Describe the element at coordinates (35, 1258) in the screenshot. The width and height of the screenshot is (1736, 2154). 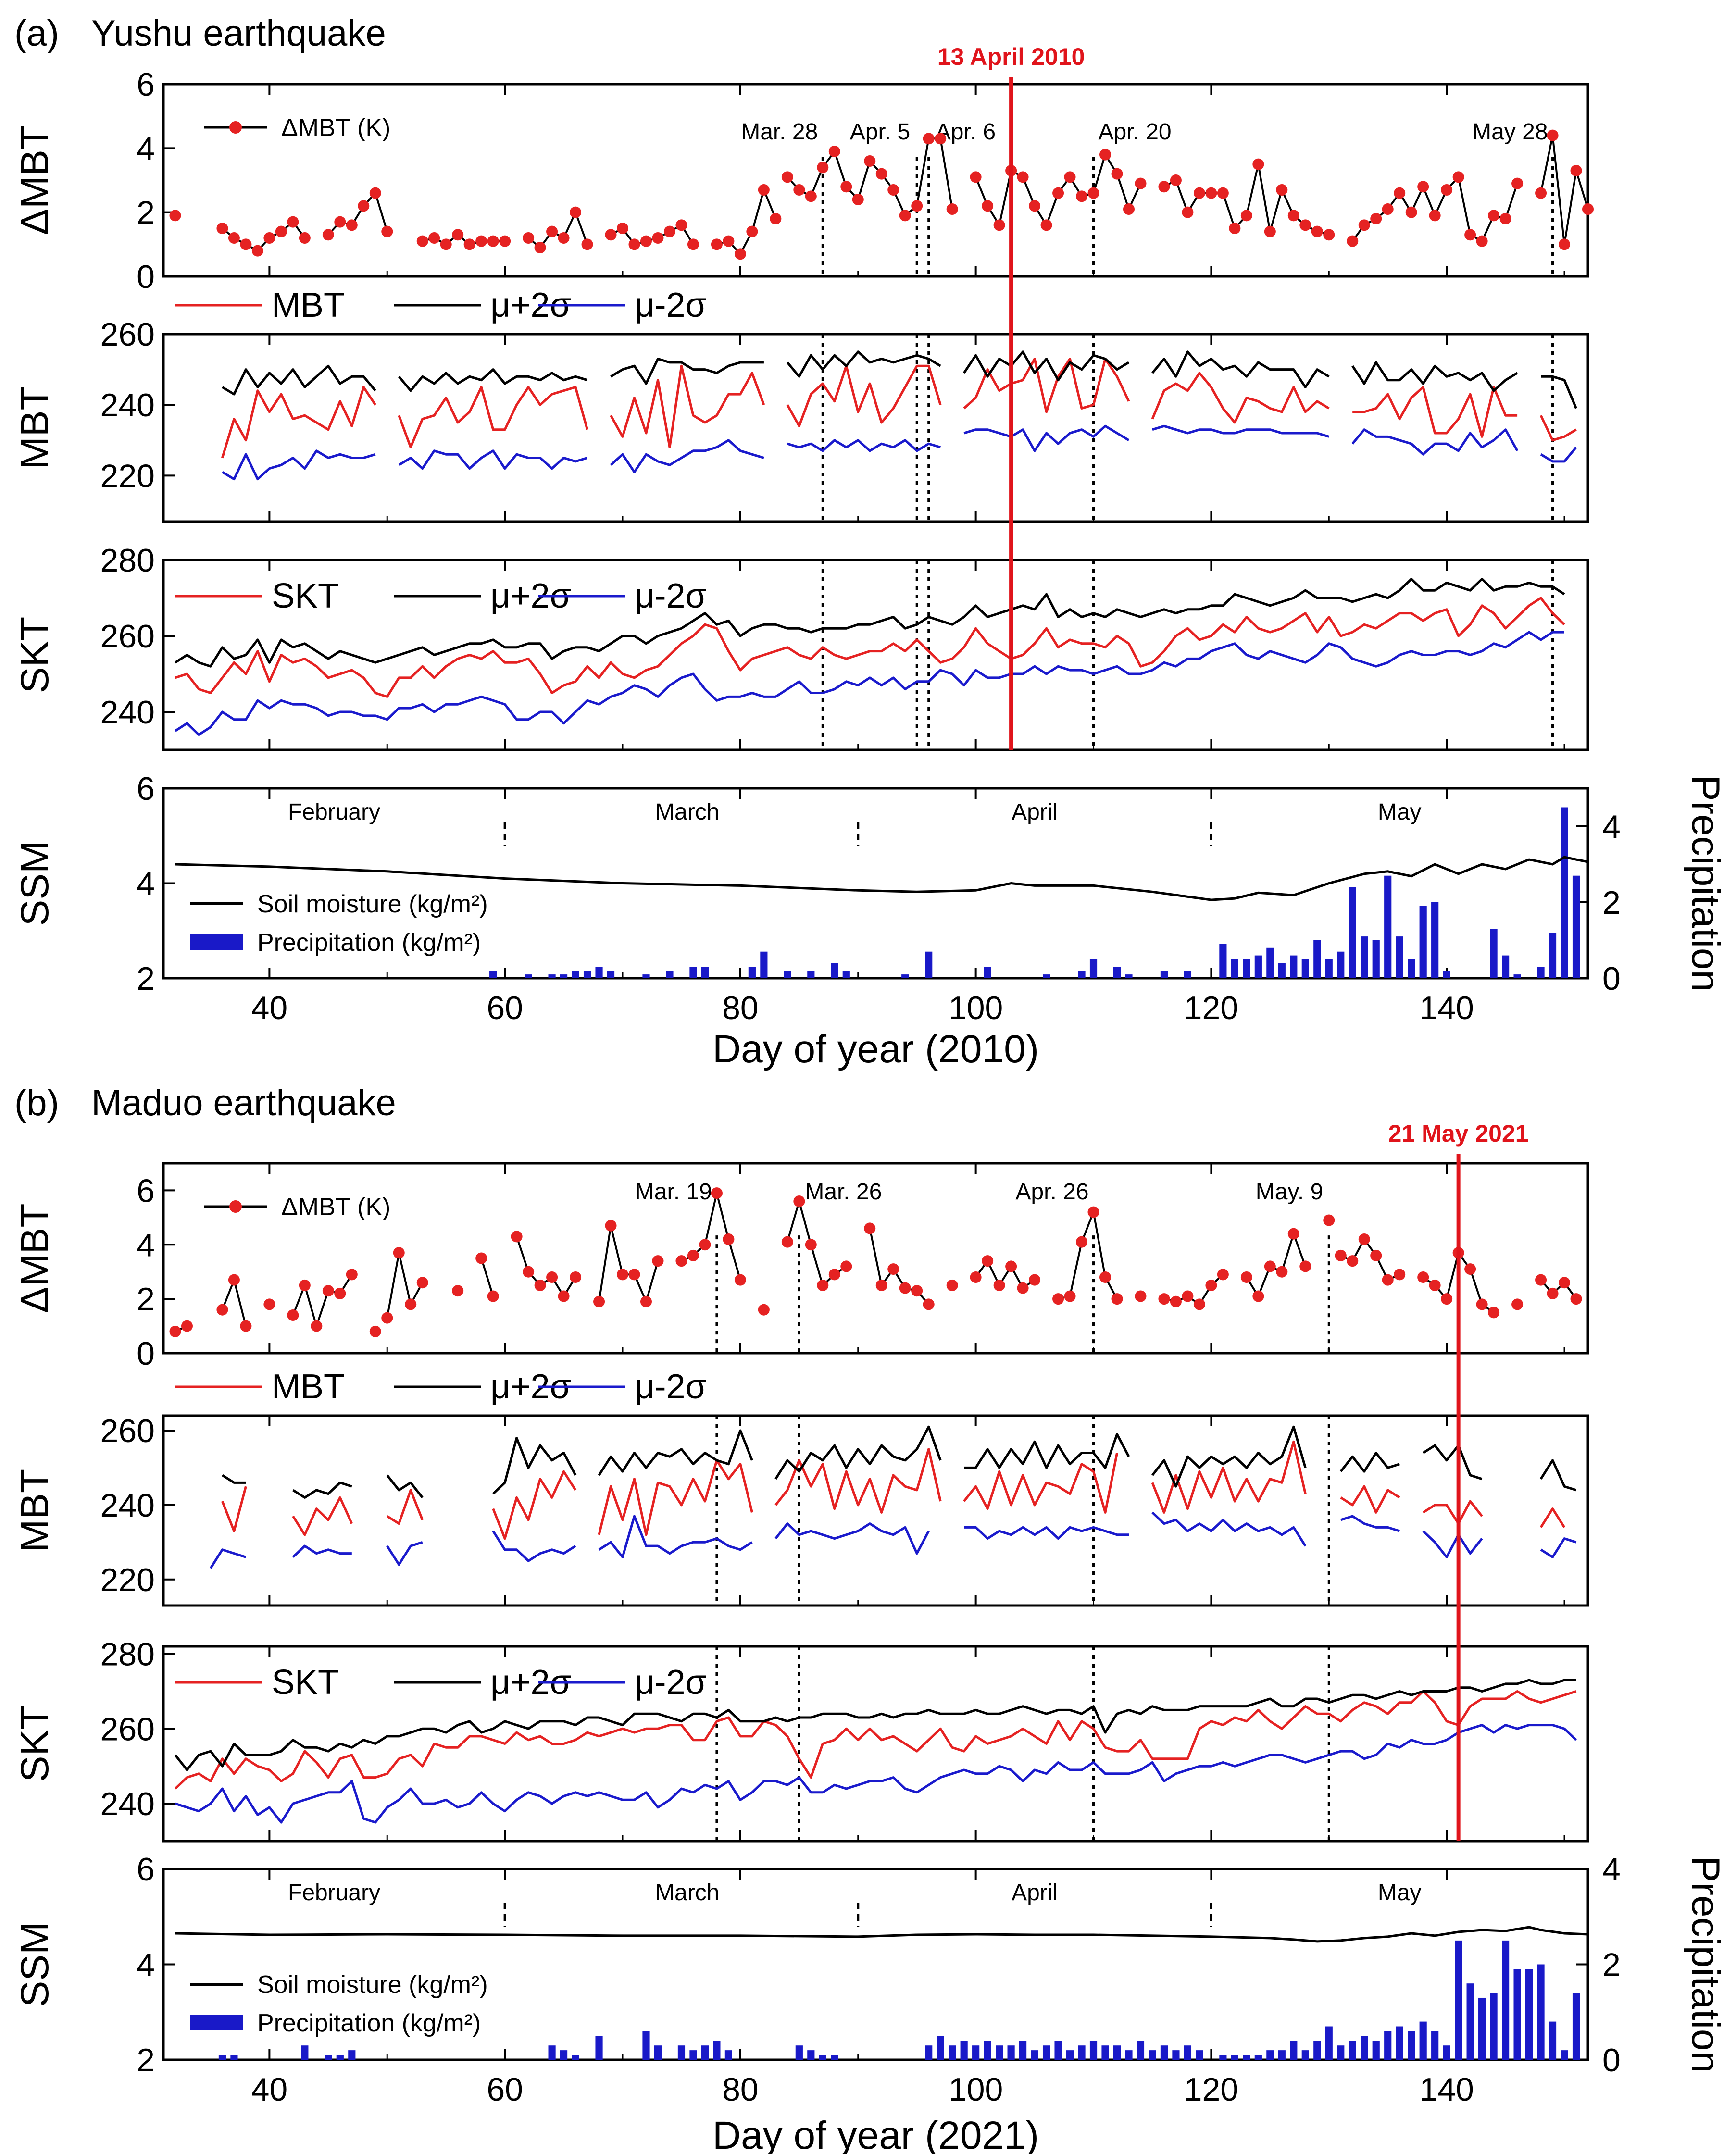
I see `y-axis-label: ΔMBT` at that location.